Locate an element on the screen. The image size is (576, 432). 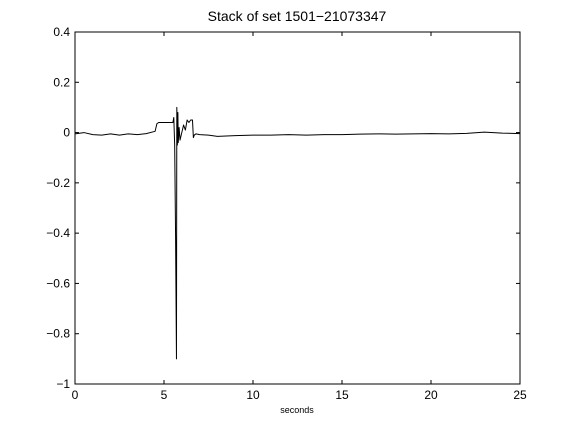
x-tick-label: 0 is located at coordinates (75, 395).